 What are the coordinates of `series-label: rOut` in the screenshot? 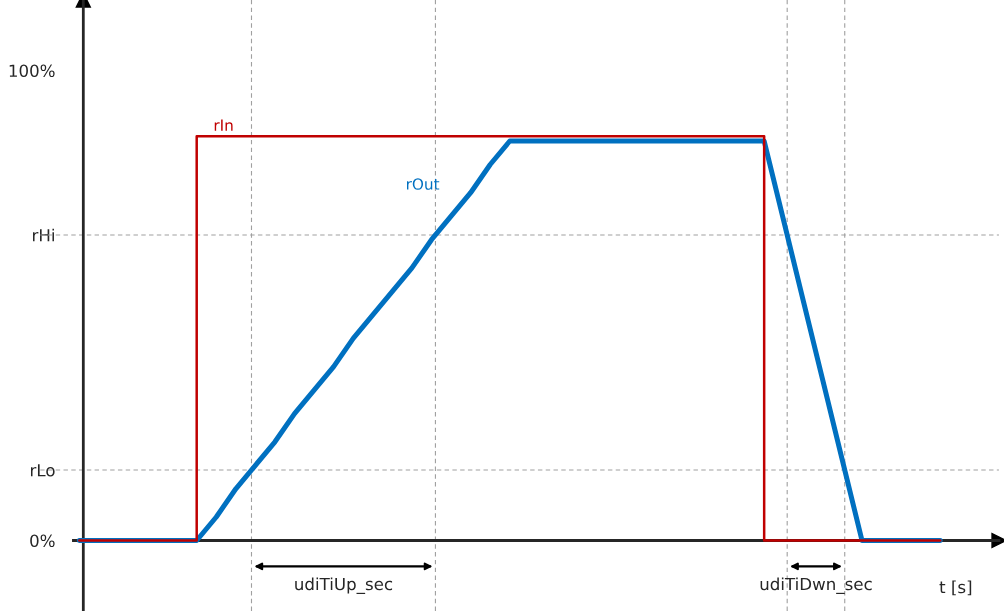 It's located at (423, 184).